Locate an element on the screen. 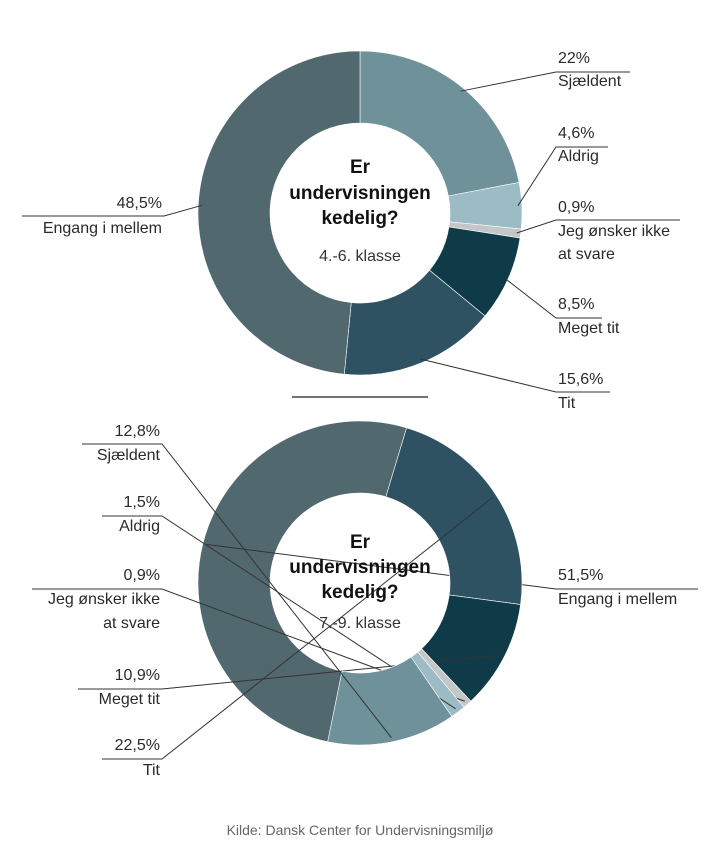 The height and width of the screenshot is (852, 720). chart-1-category-label-jeg-ønsker-ikke-at-svare-2: at svare is located at coordinates (586, 254).